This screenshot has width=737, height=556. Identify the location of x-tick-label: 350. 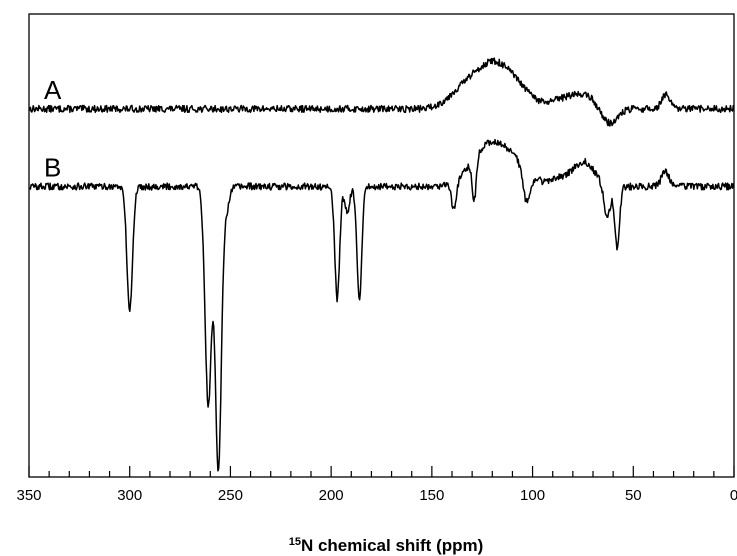
(28, 495).